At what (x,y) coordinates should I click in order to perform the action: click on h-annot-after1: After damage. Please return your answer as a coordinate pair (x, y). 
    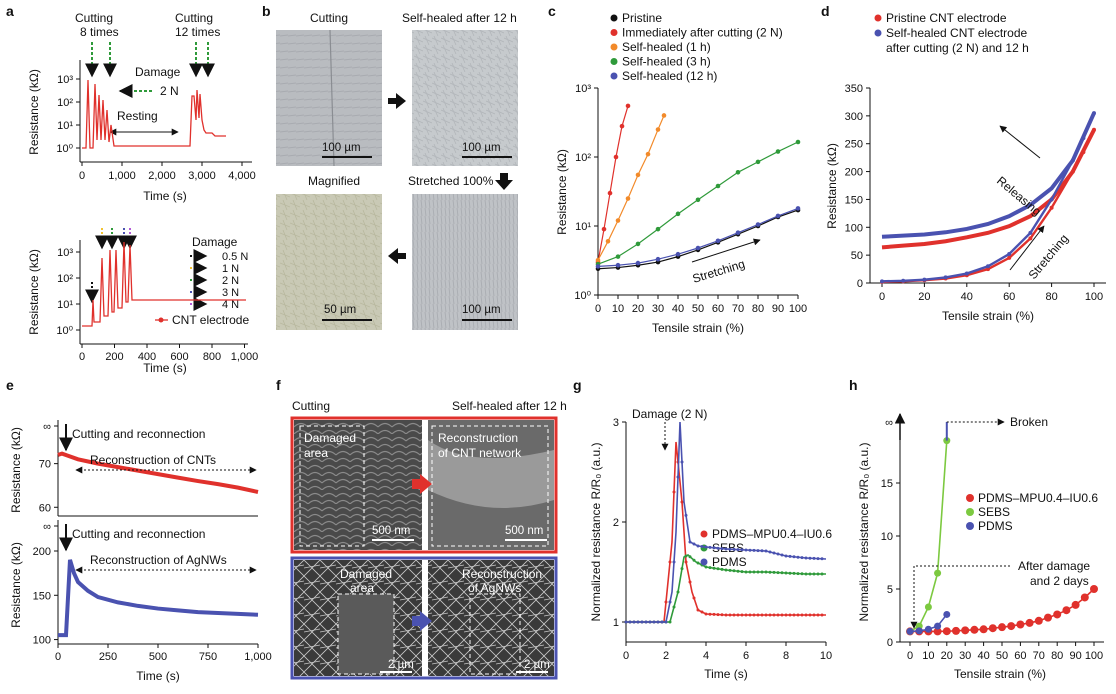
    Looking at the image, I should click on (1054, 566).